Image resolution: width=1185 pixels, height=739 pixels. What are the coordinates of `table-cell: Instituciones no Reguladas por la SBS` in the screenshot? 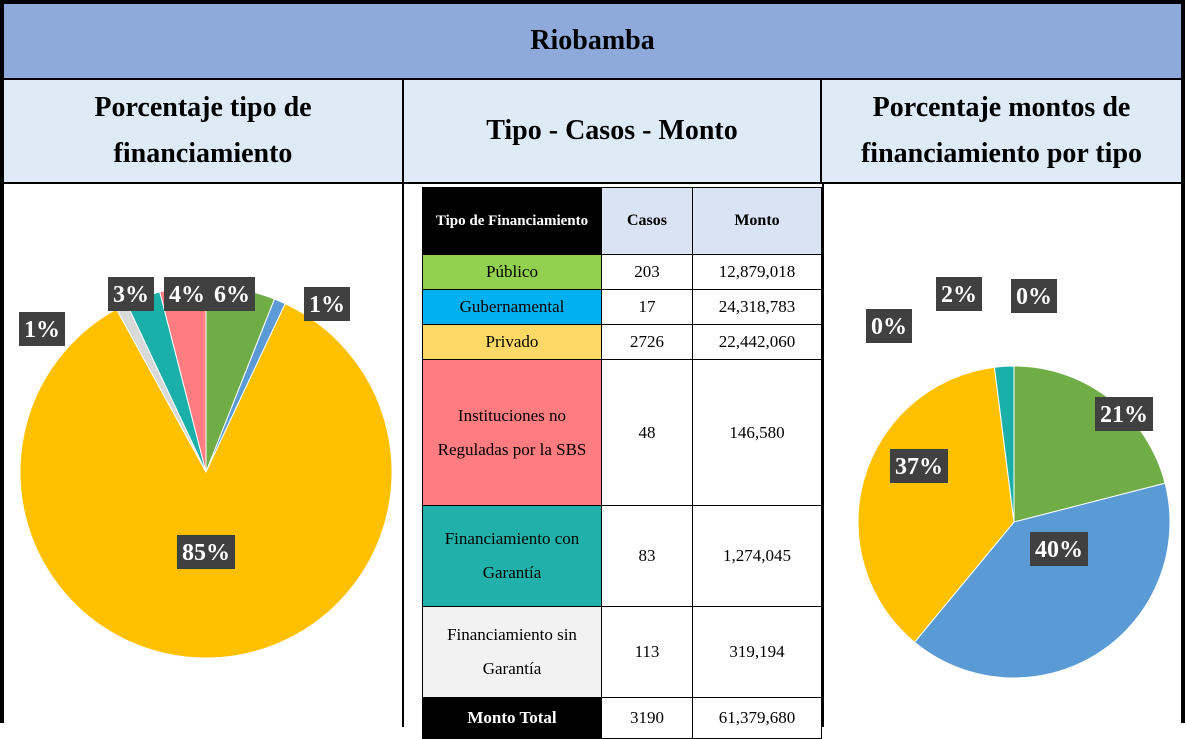 It's located at (512, 432).